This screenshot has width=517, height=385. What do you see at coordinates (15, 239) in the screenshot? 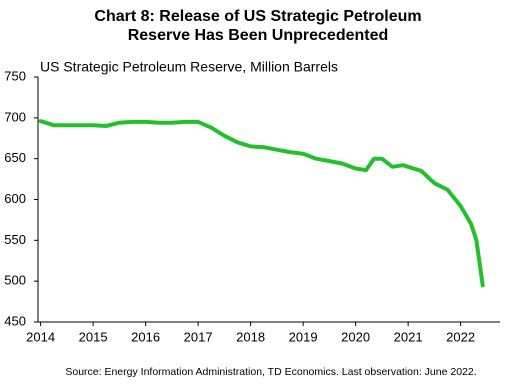
I see `y-tick-label: 550` at bounding box center [15, 239].